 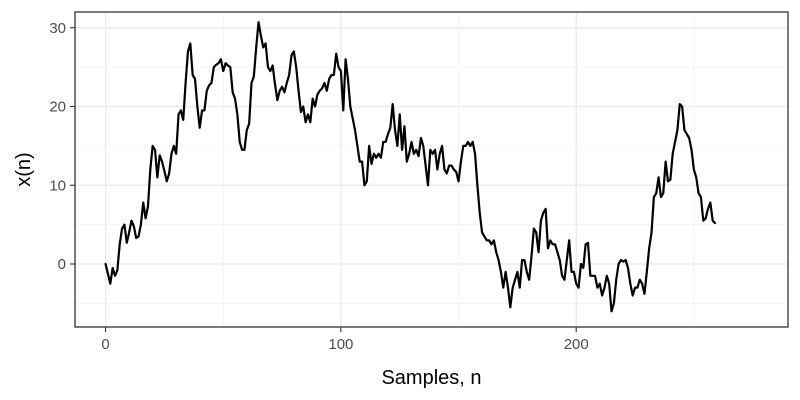 I want to click on x-axis-title: Samples, n, so click(x=431, y=378).